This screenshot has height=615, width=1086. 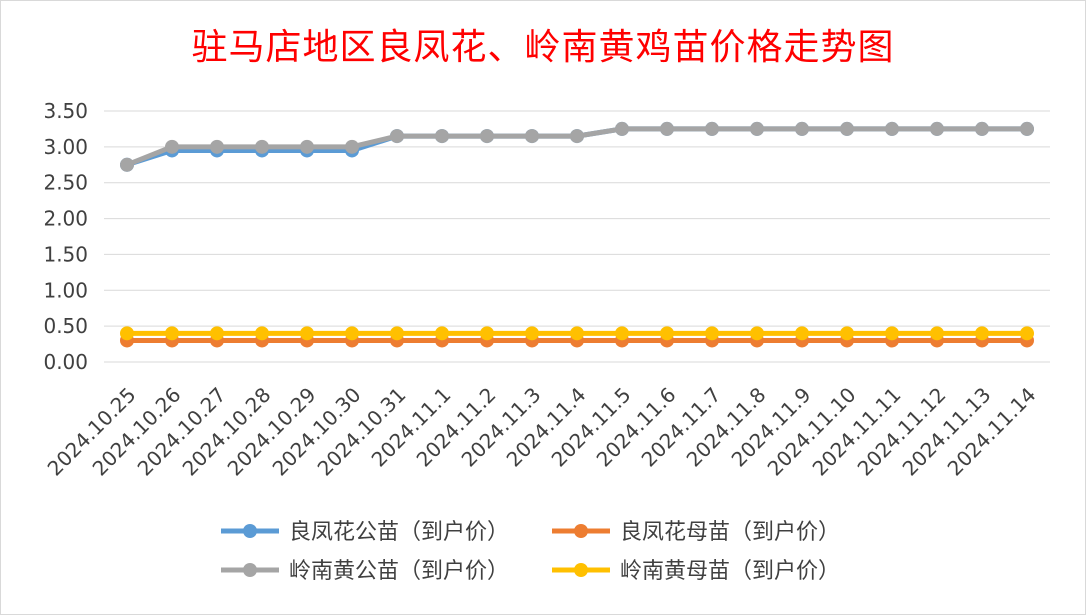 I want to click on y-tick-label: 2.50, so click(x=65, y=183).